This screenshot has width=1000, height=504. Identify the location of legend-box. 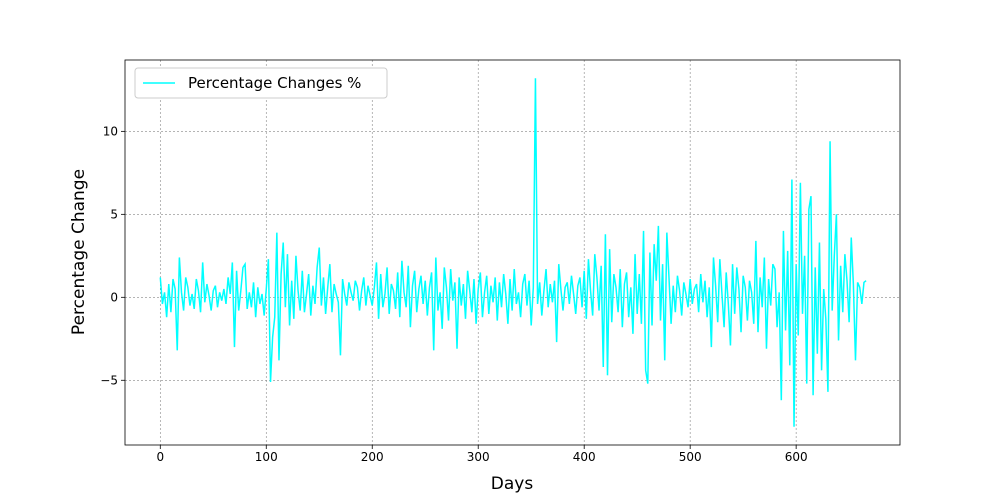
(261, 83).